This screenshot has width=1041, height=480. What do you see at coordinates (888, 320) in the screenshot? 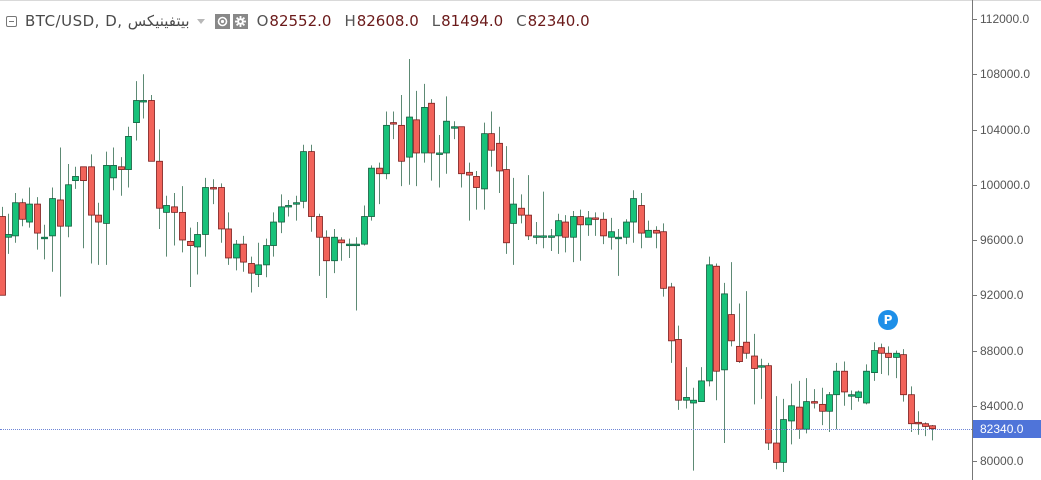
I see `marker-badge: P` at bounding box center [888, 320].